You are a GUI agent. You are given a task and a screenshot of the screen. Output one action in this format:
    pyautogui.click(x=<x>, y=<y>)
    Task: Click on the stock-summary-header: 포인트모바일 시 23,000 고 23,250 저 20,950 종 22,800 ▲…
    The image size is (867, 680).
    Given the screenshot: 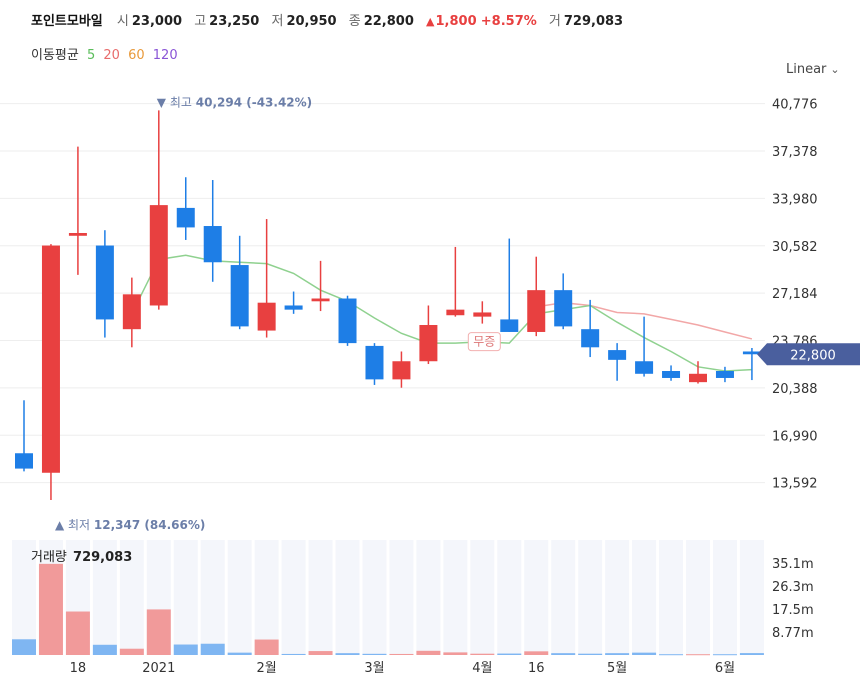 What is the action you would take?
    pyautogui.click(x=331, y=19)
    